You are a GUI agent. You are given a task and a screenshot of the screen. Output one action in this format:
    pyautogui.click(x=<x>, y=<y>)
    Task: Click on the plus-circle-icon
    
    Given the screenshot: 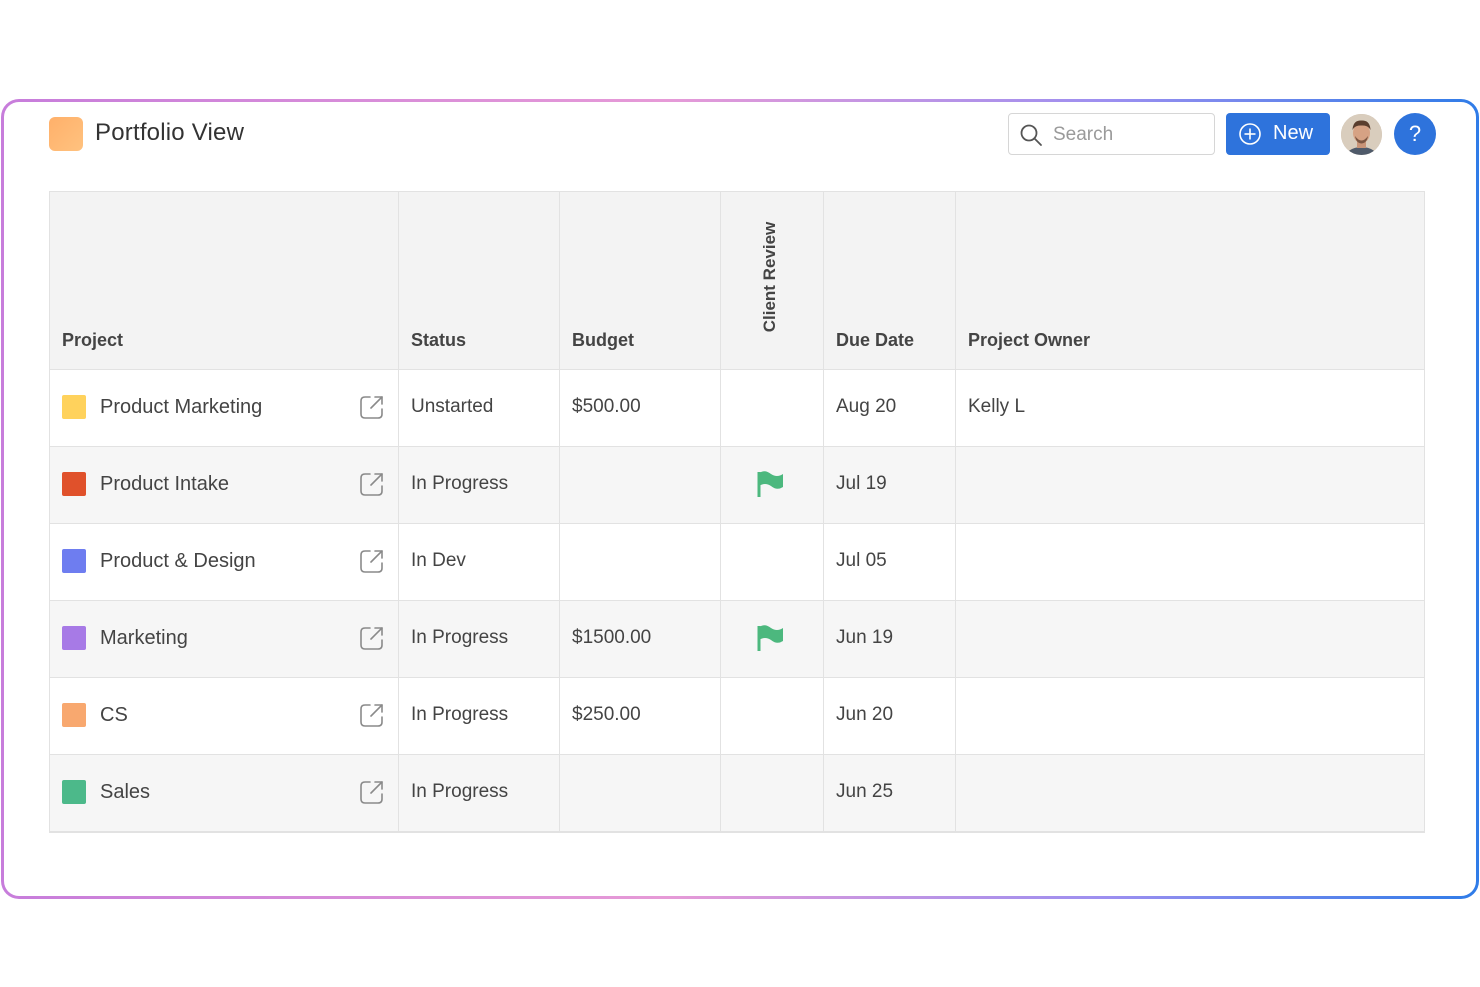 What is the action you would take?
    pyautogui.click(x=1250, y=134)
    